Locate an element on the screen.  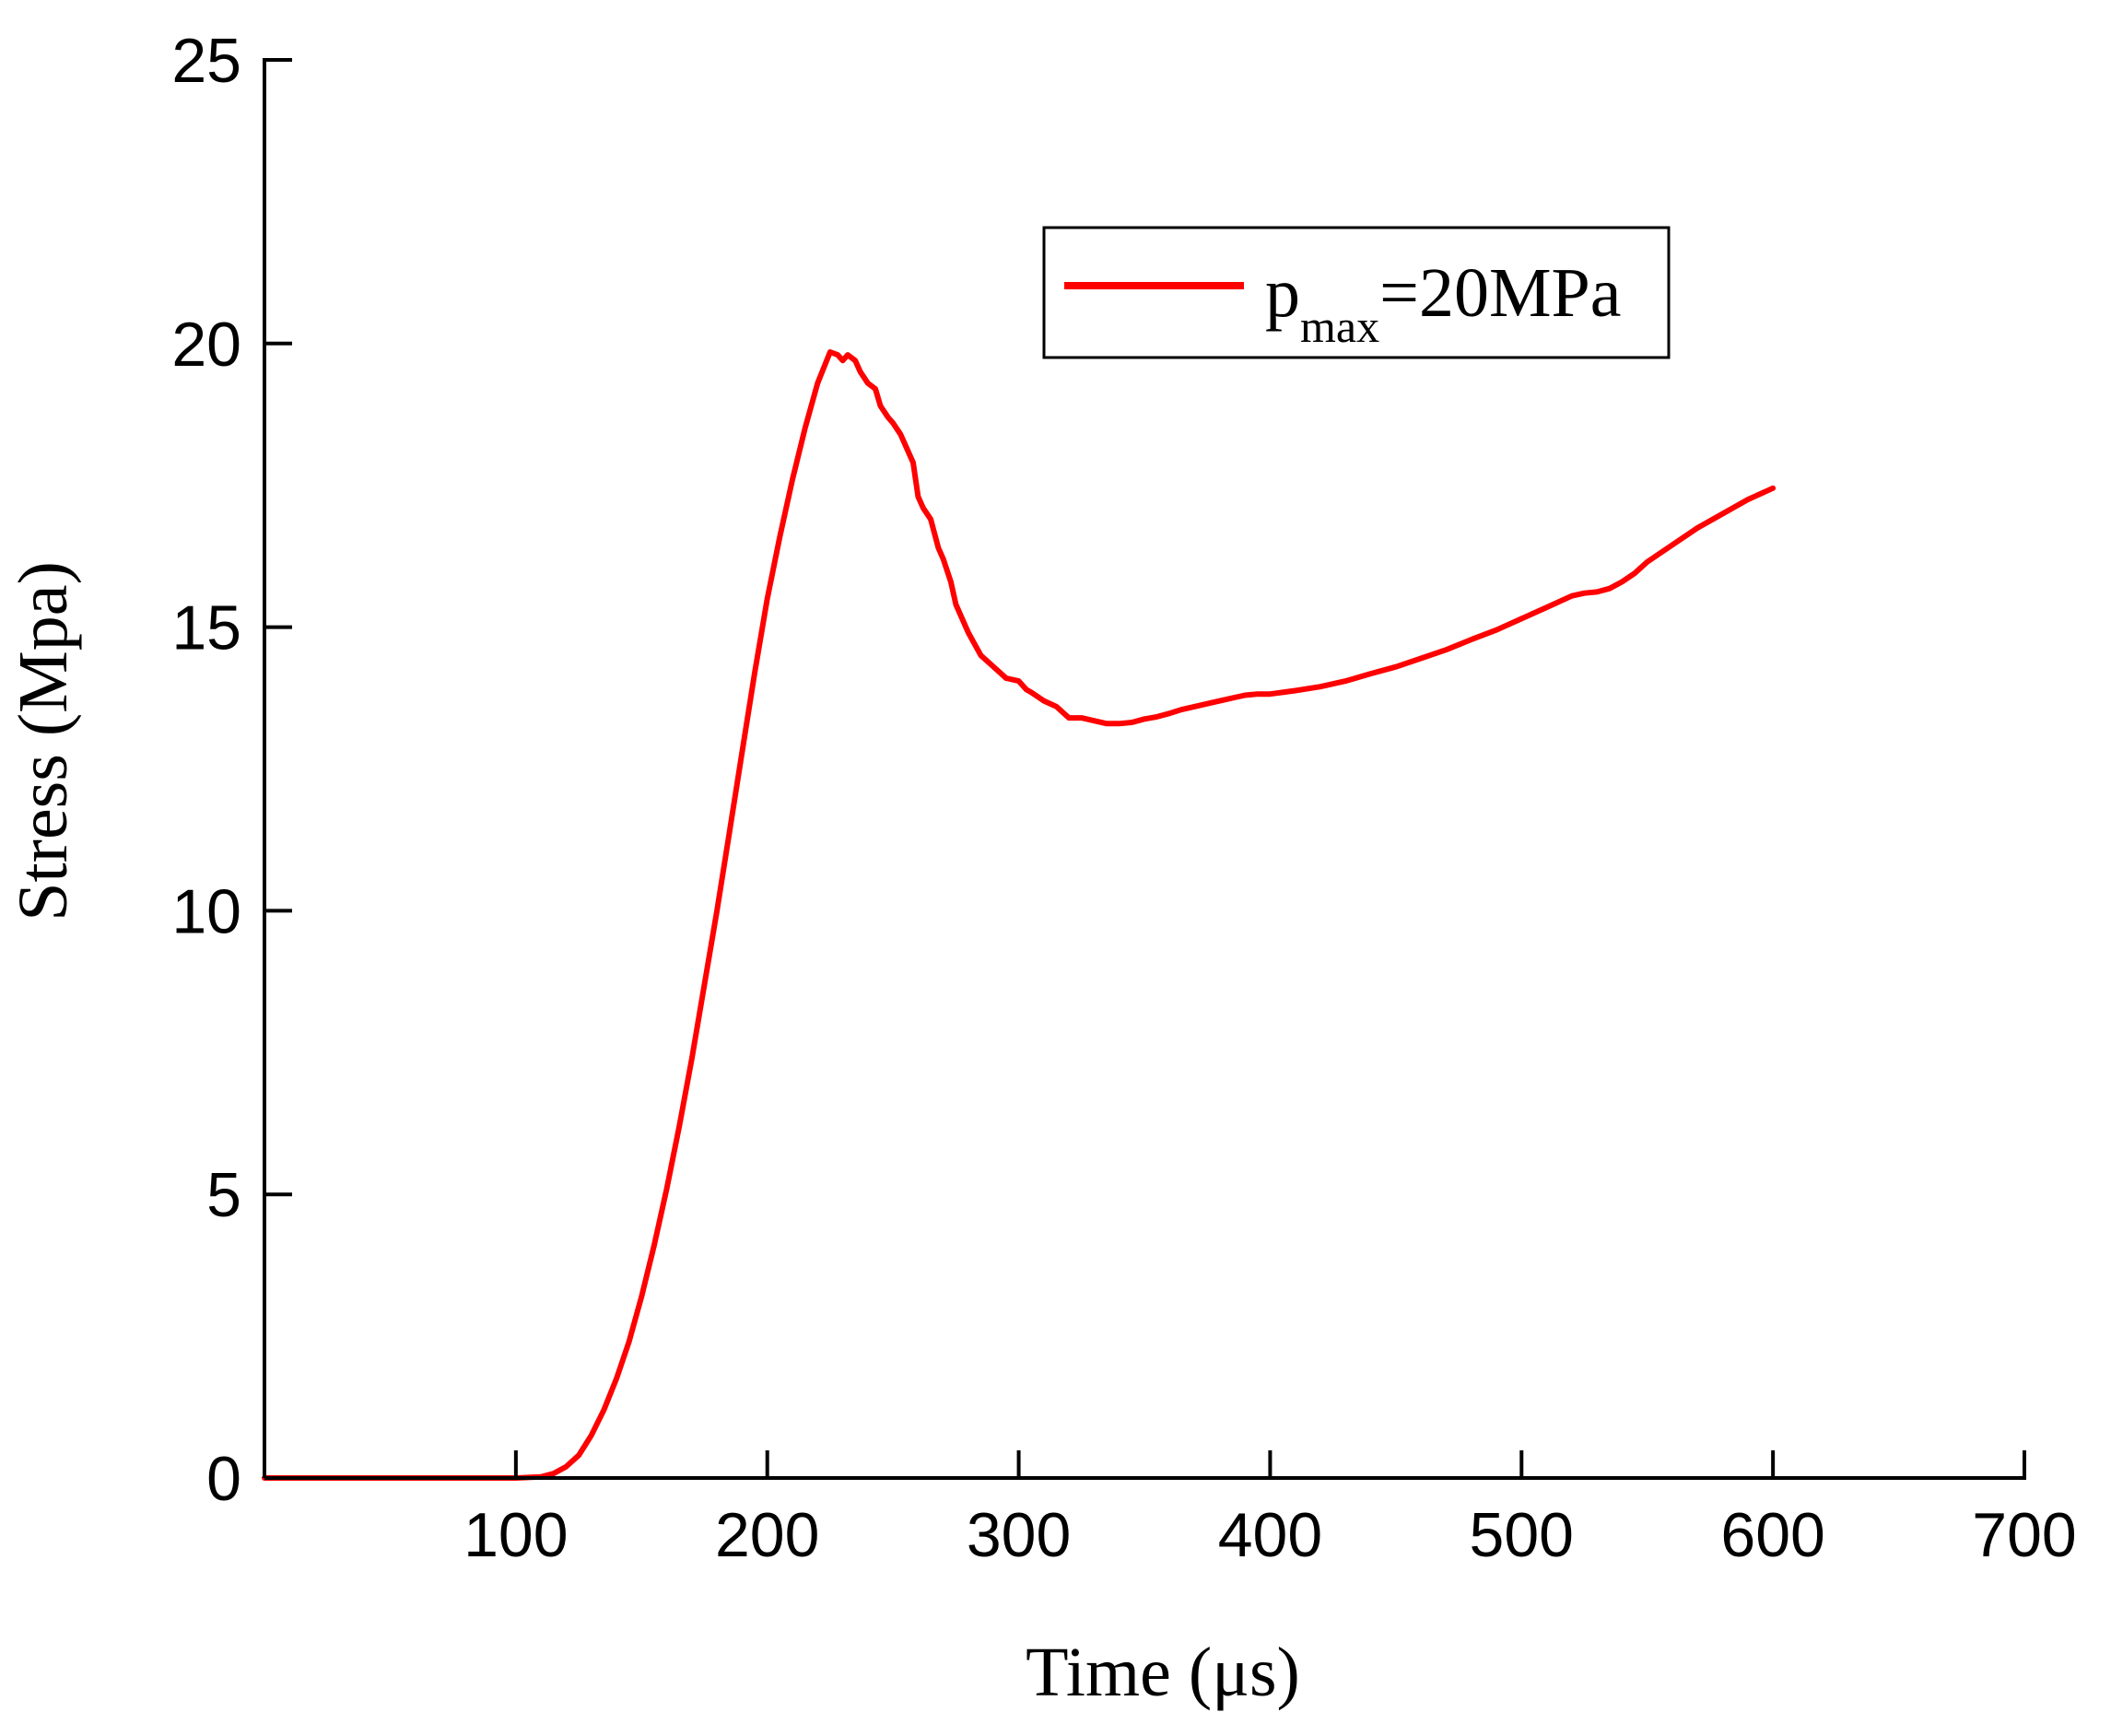
y-tick-label: 5 is located at coordinates (224, 1195).